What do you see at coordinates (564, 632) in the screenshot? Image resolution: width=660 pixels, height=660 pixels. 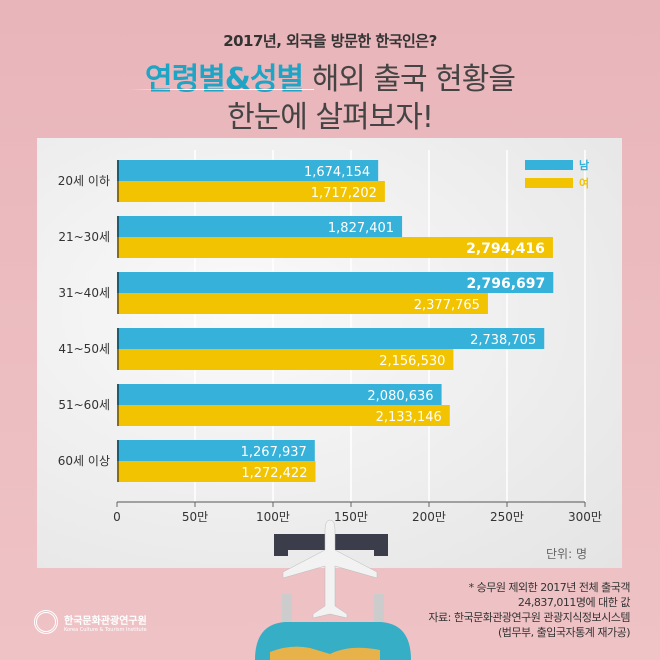 I see `note-line: (법무부, 출입국자통계 재가공)` at bounding box center [564, 632].